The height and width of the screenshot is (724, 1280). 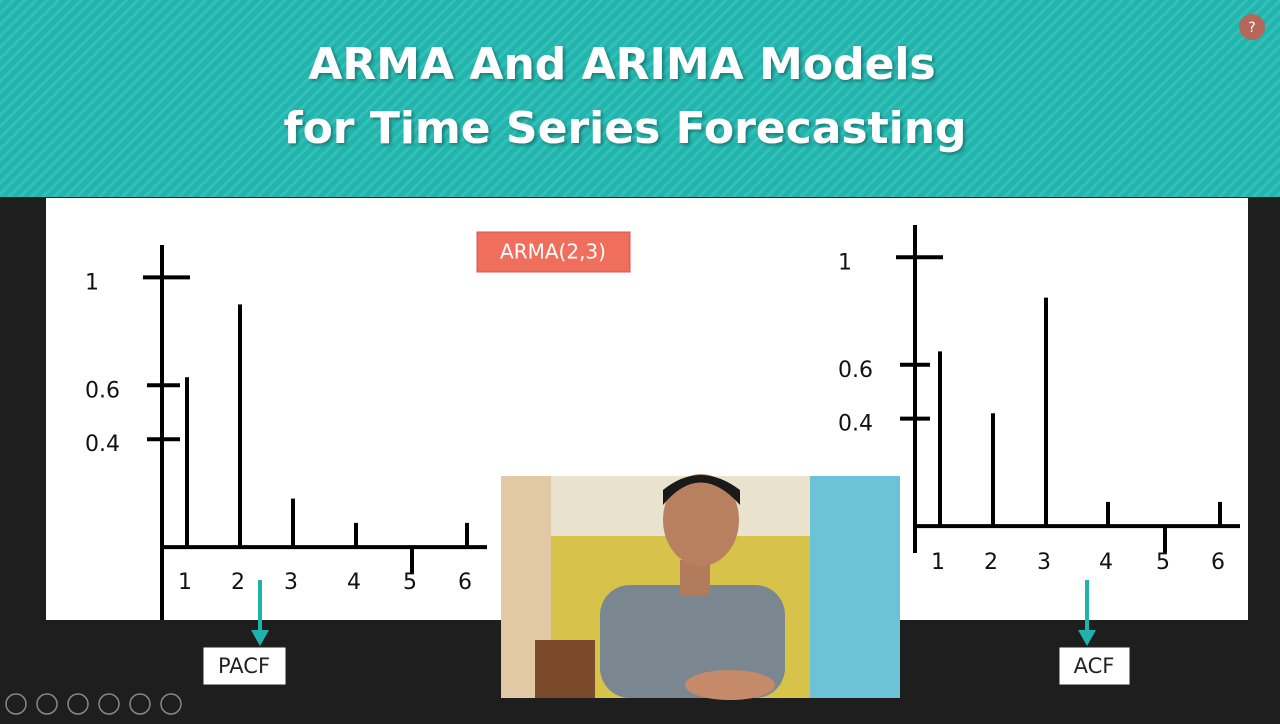 I want to click on help-label: ?, so click(x=1251, y=28).